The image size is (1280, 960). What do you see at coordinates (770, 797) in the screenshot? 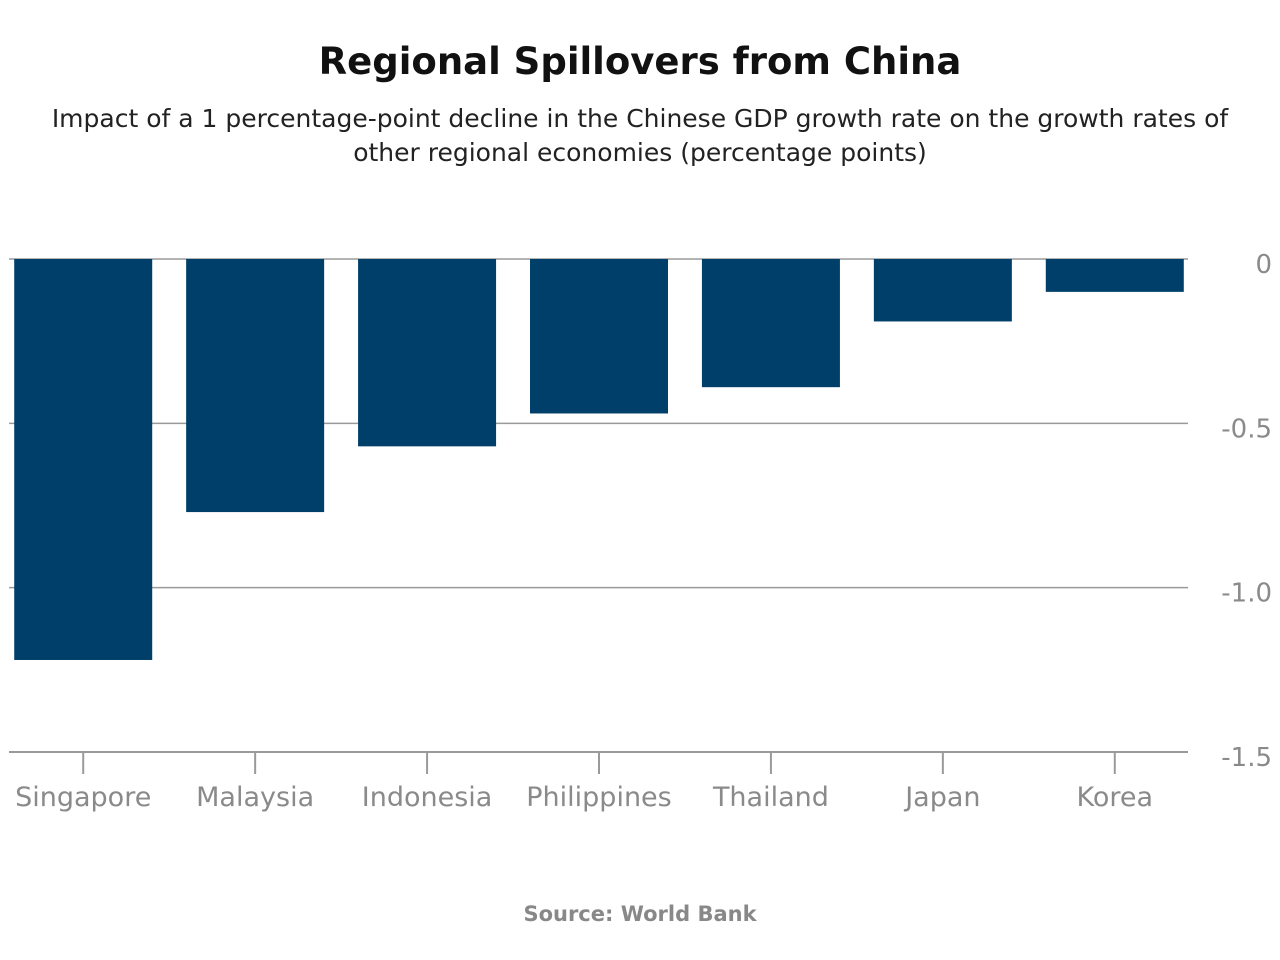
I see `x-category-label: Thailand` at bounding box center [770, 797].